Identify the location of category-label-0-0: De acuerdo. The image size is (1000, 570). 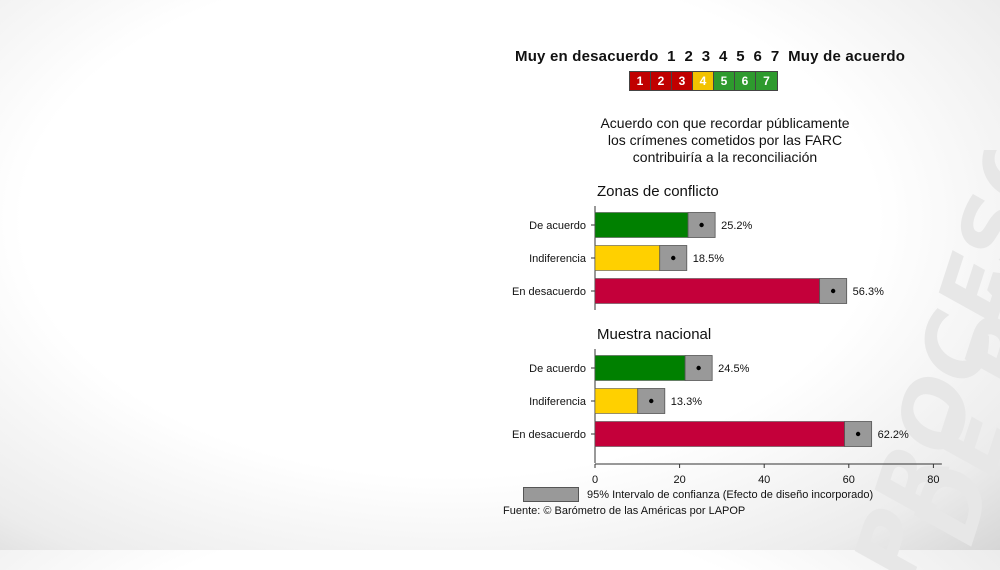
(557, 226).